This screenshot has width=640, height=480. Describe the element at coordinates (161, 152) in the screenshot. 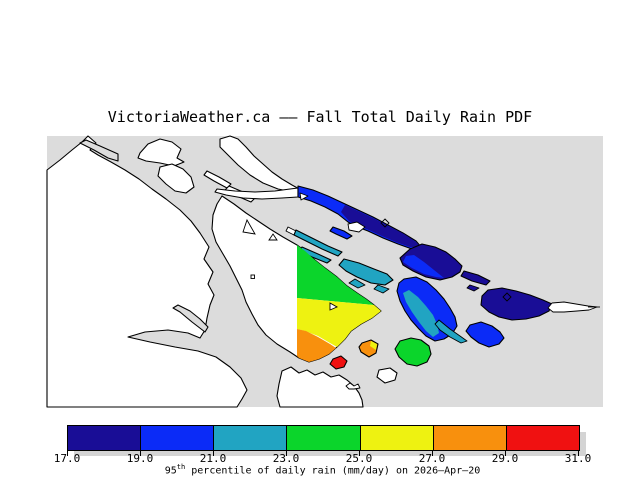

I see `thetis-island` at that location.